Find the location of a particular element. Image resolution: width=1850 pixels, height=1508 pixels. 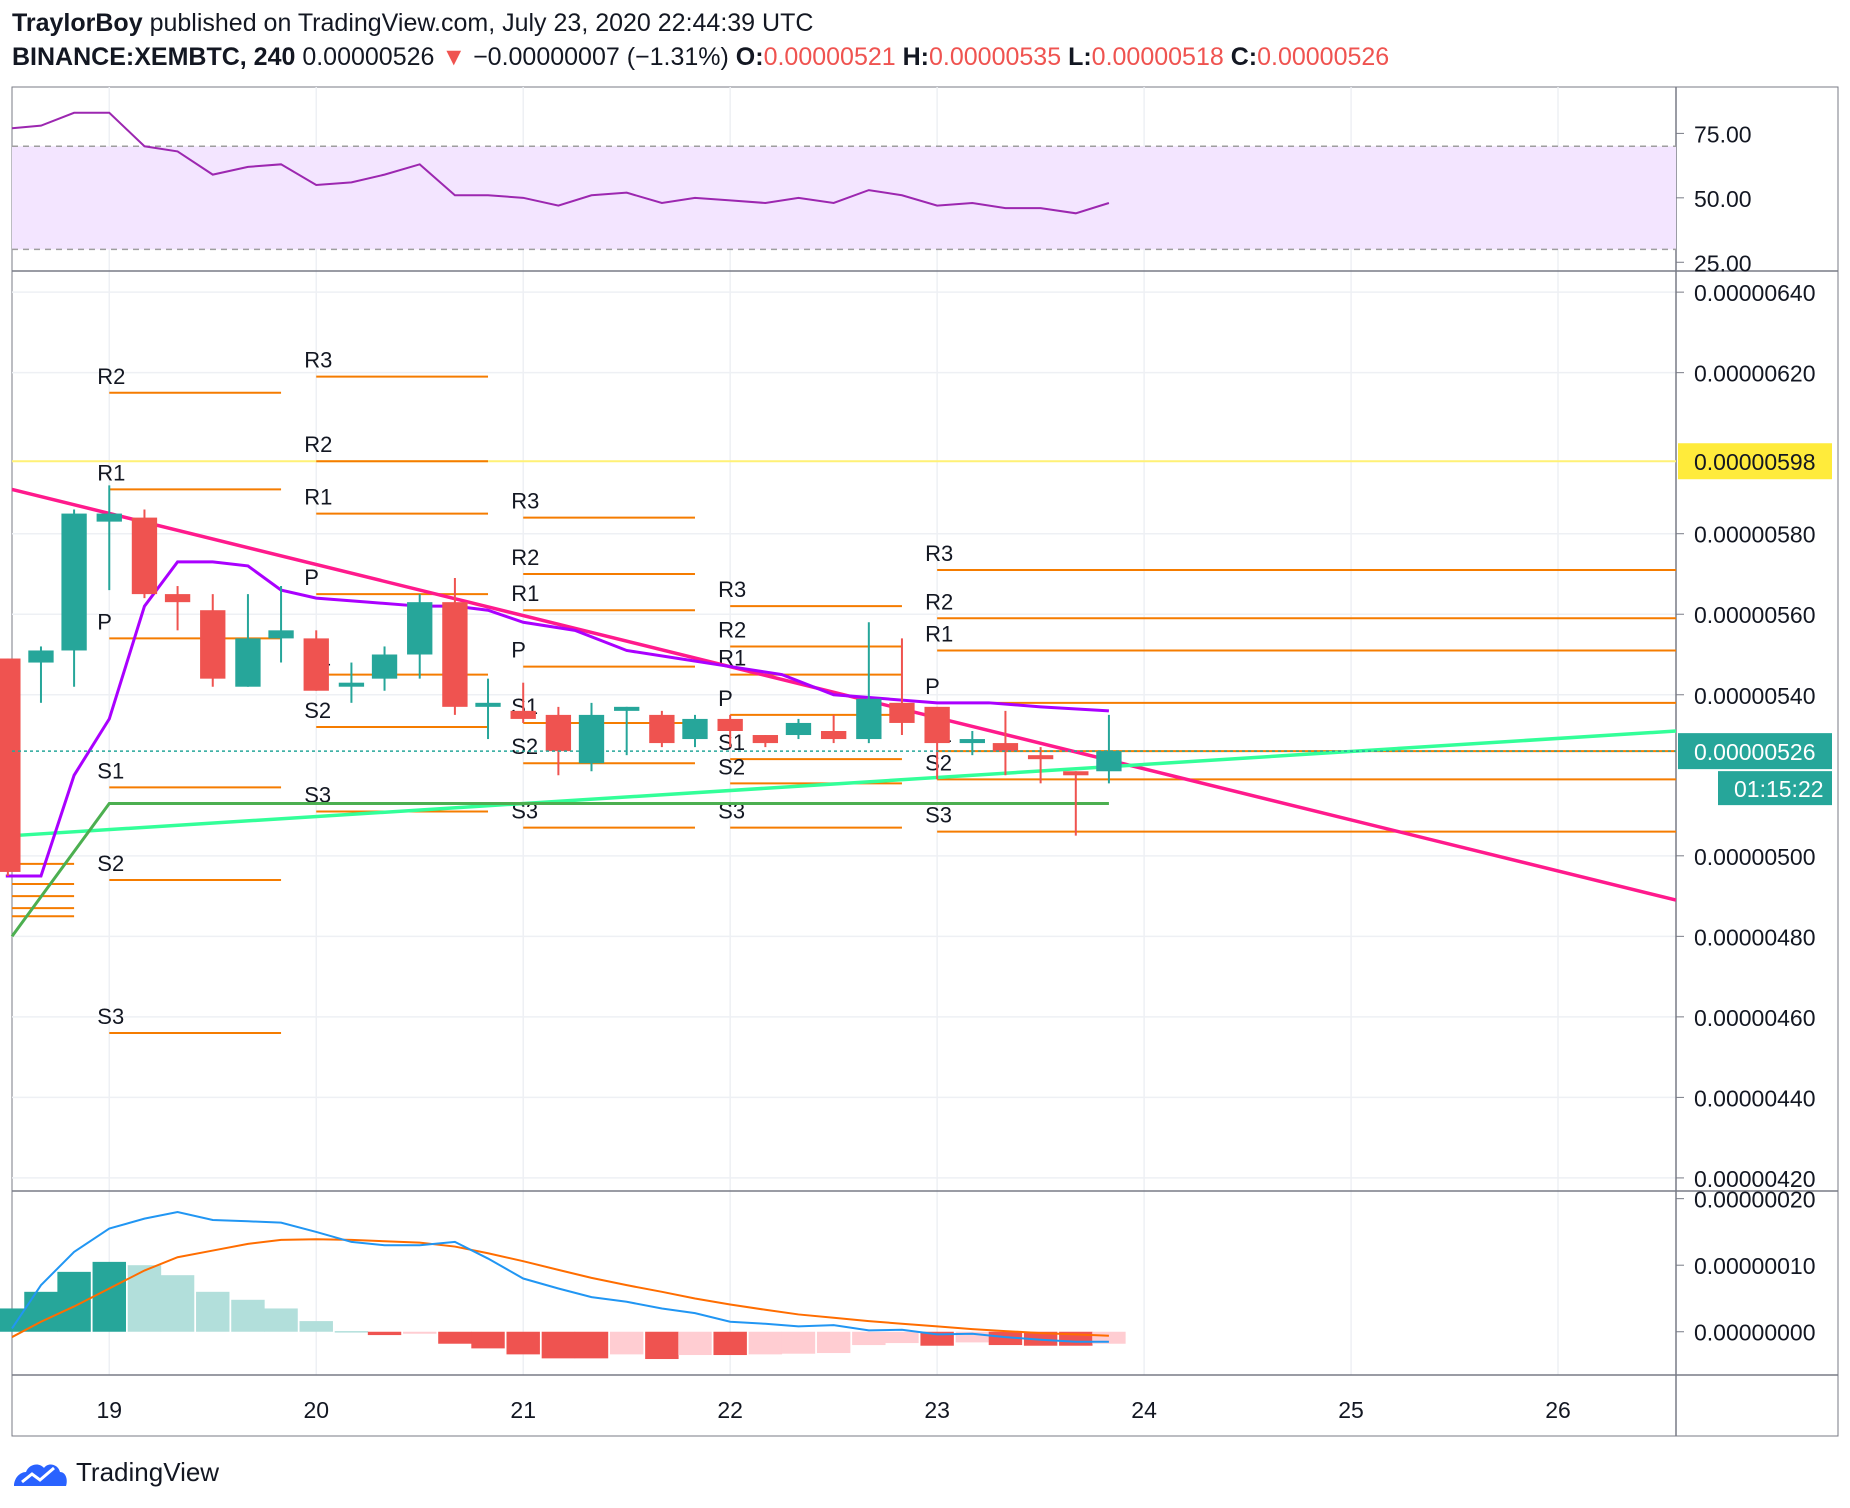

price-axis-tick-label: 0.00000560 is located at coordinates (1755, 615).